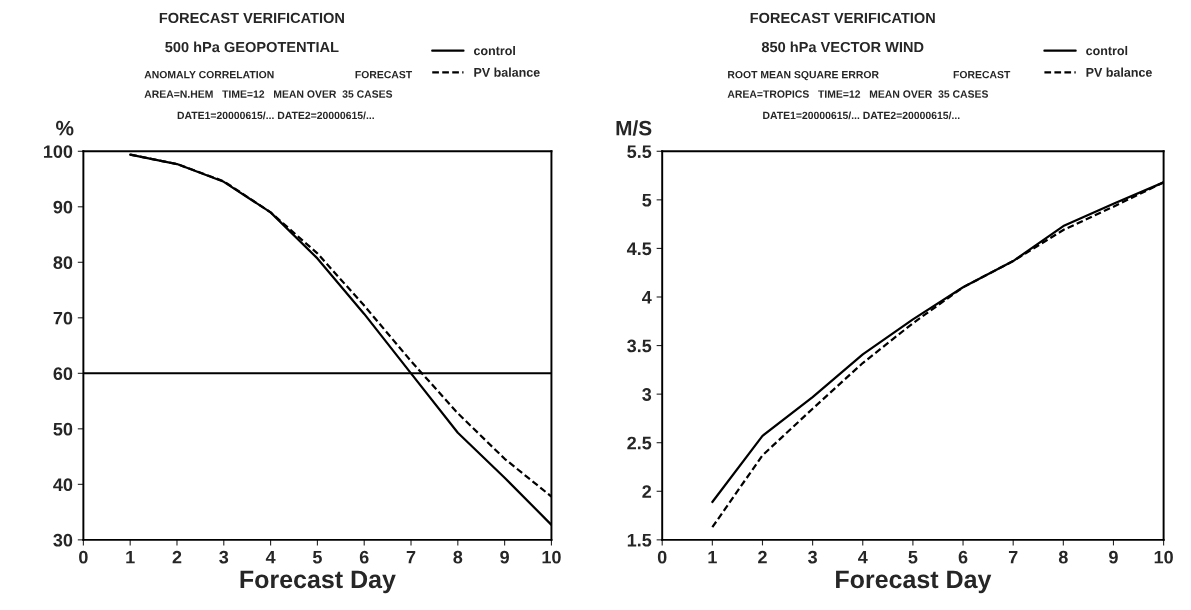 The height and width of the screenshot is (610, 1191). I want to click on text: AREA=TROPICS TIME=12 MEAN OVER 35 CASES, so click(858, 94).